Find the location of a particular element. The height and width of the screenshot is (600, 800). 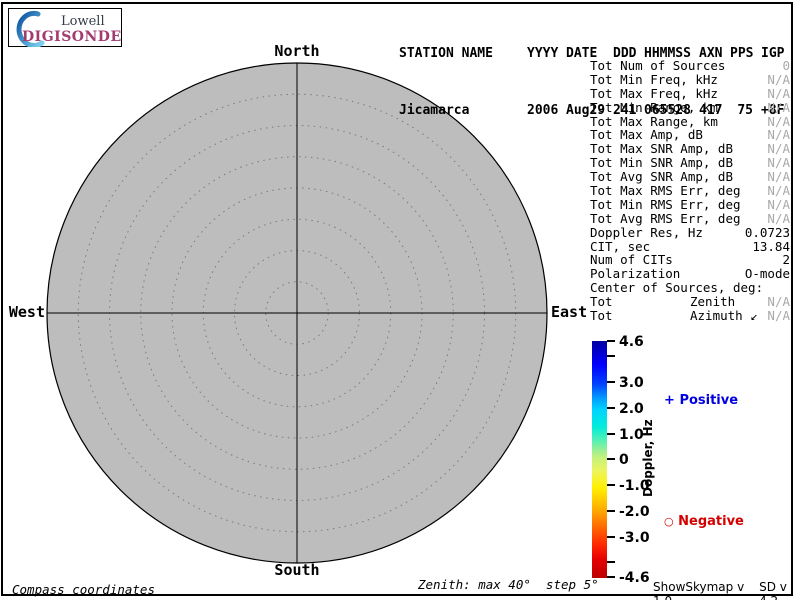

stats-row: Tot Max Freq, kHz N/A is located at coordinates (690, 93).